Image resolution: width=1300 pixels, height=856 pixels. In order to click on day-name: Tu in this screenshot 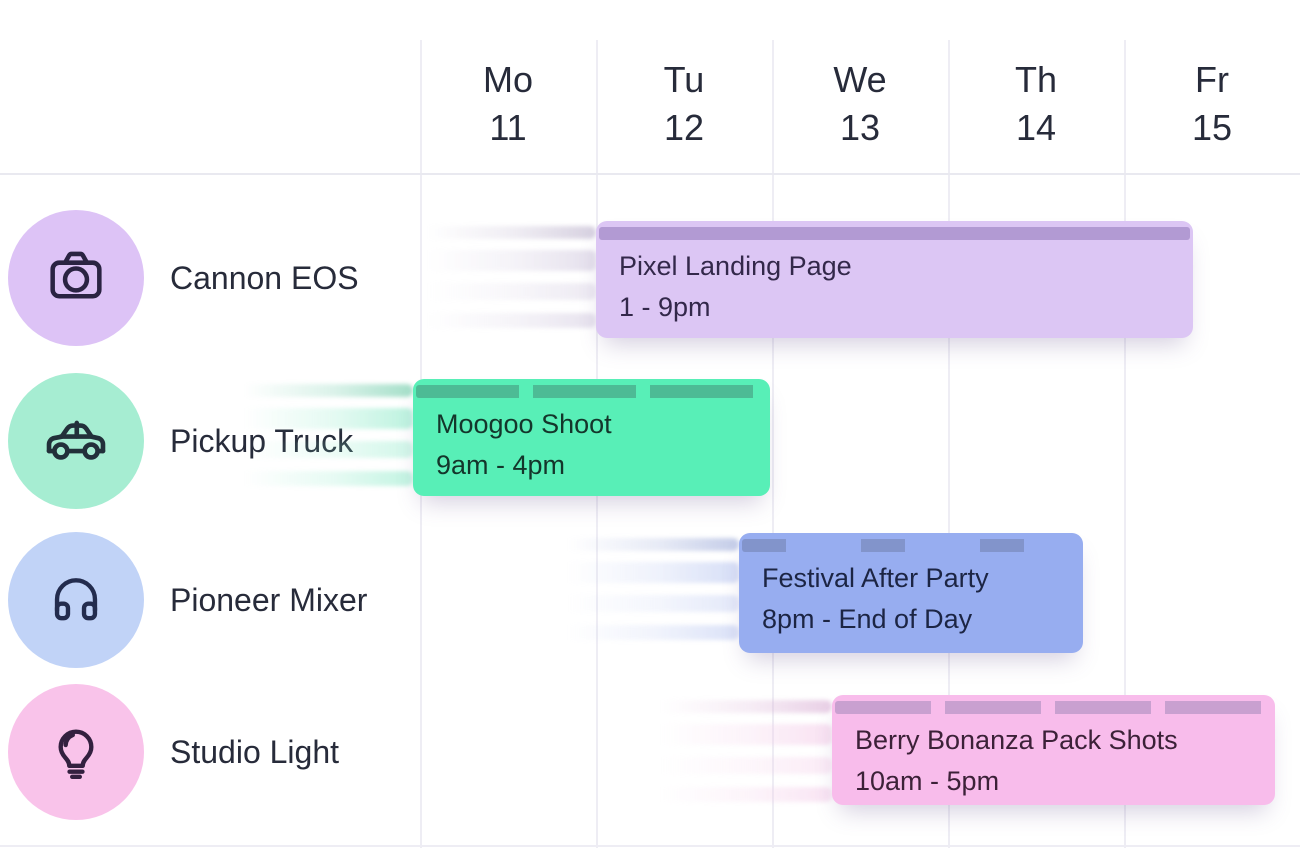, I will do `click(684, 79)`.